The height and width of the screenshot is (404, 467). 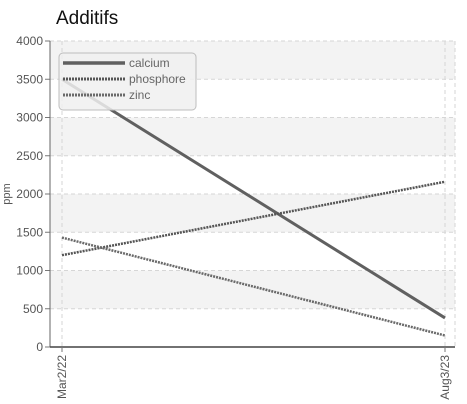 I want to click on y-tick-label: 0, so click(x=39, y=347).